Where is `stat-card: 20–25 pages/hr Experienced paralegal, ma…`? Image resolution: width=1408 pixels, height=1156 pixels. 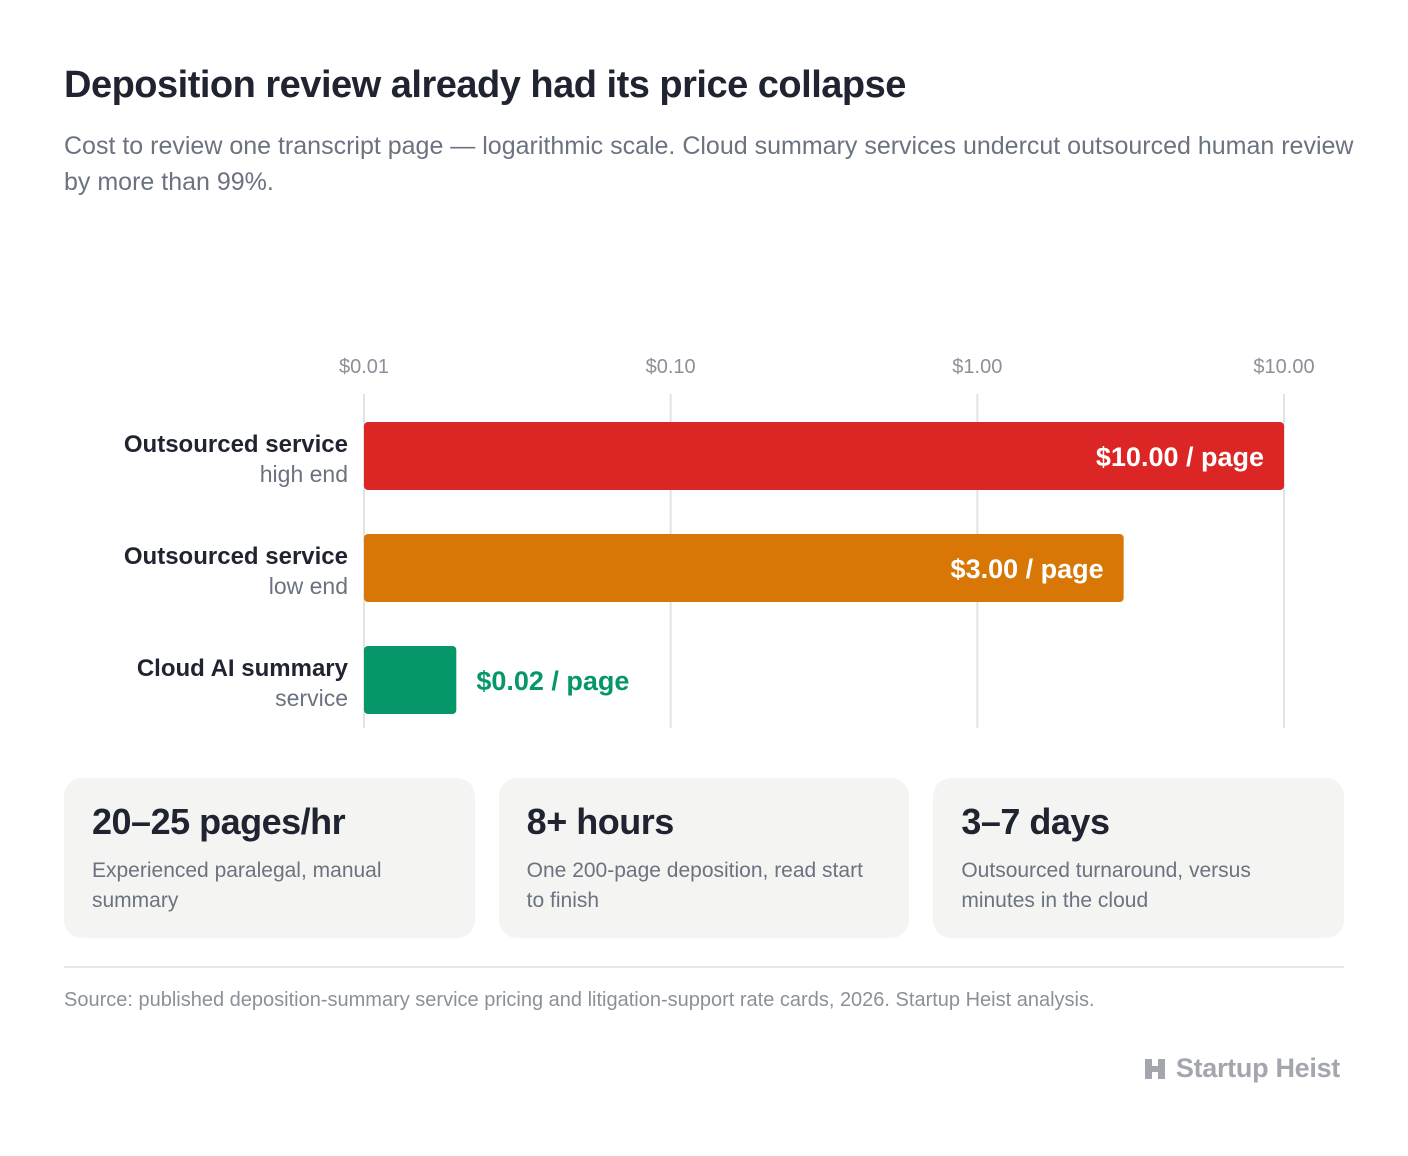
stat-card: 20–25 pages/hr Experienced paralegal, ma… is located at coordinates (269, 858).